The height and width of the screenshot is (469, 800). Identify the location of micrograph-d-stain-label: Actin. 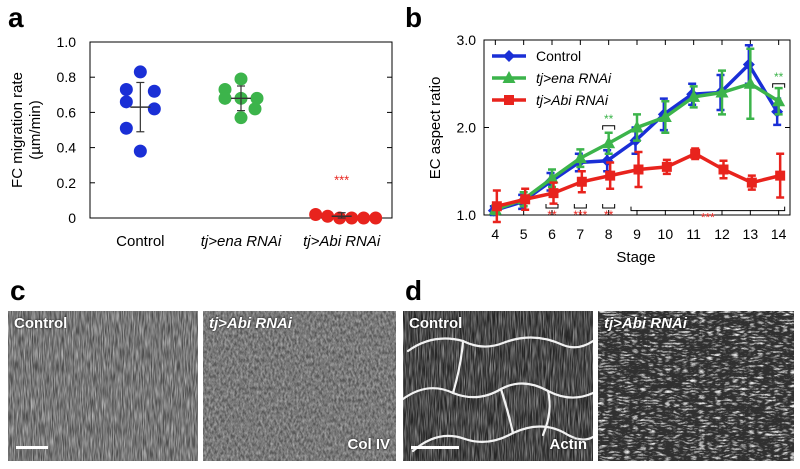
(568, 444).